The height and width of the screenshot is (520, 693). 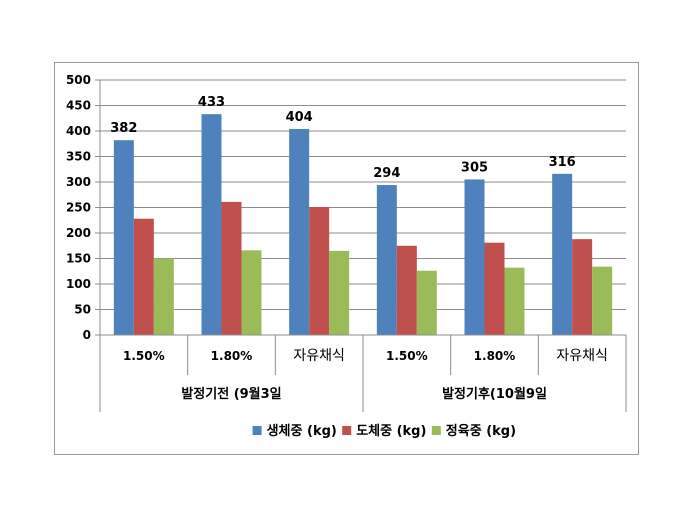 I want to click on y-tick-label: 50, so click(x=82, y=310).